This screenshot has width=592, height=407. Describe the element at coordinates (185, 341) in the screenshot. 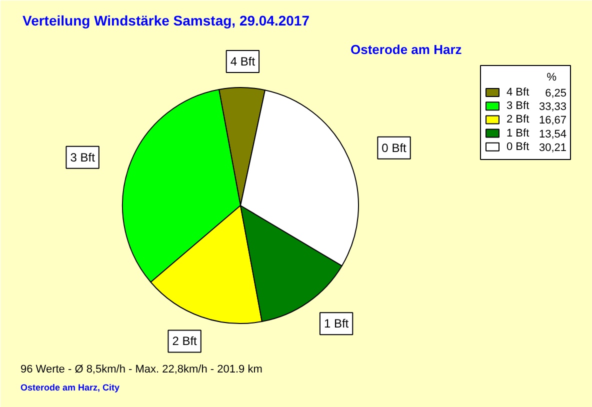

I see `slice-label: 2 Bft` at that location.